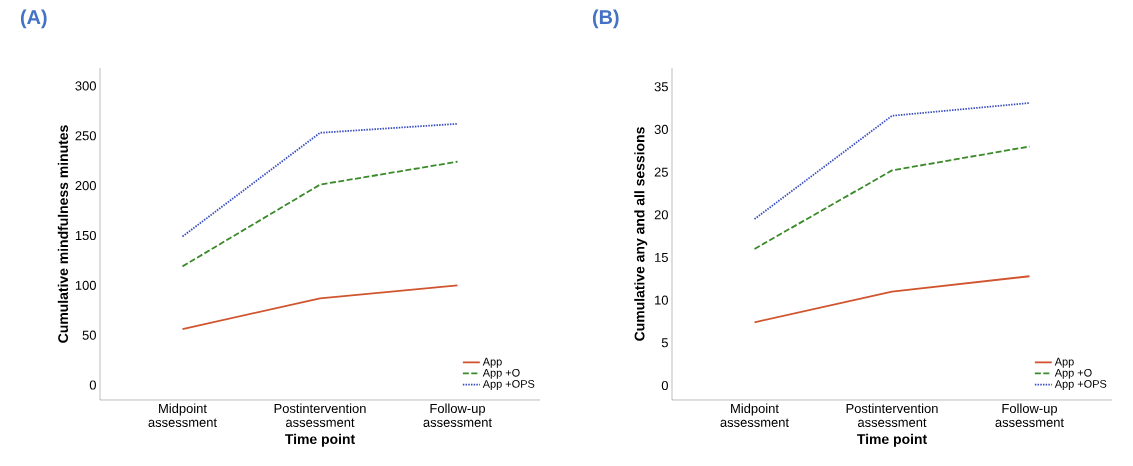 Image resolution: width=1133 pixels, height=466 pixels. I want to click on y-tick-label: 35, so click(661, 87).